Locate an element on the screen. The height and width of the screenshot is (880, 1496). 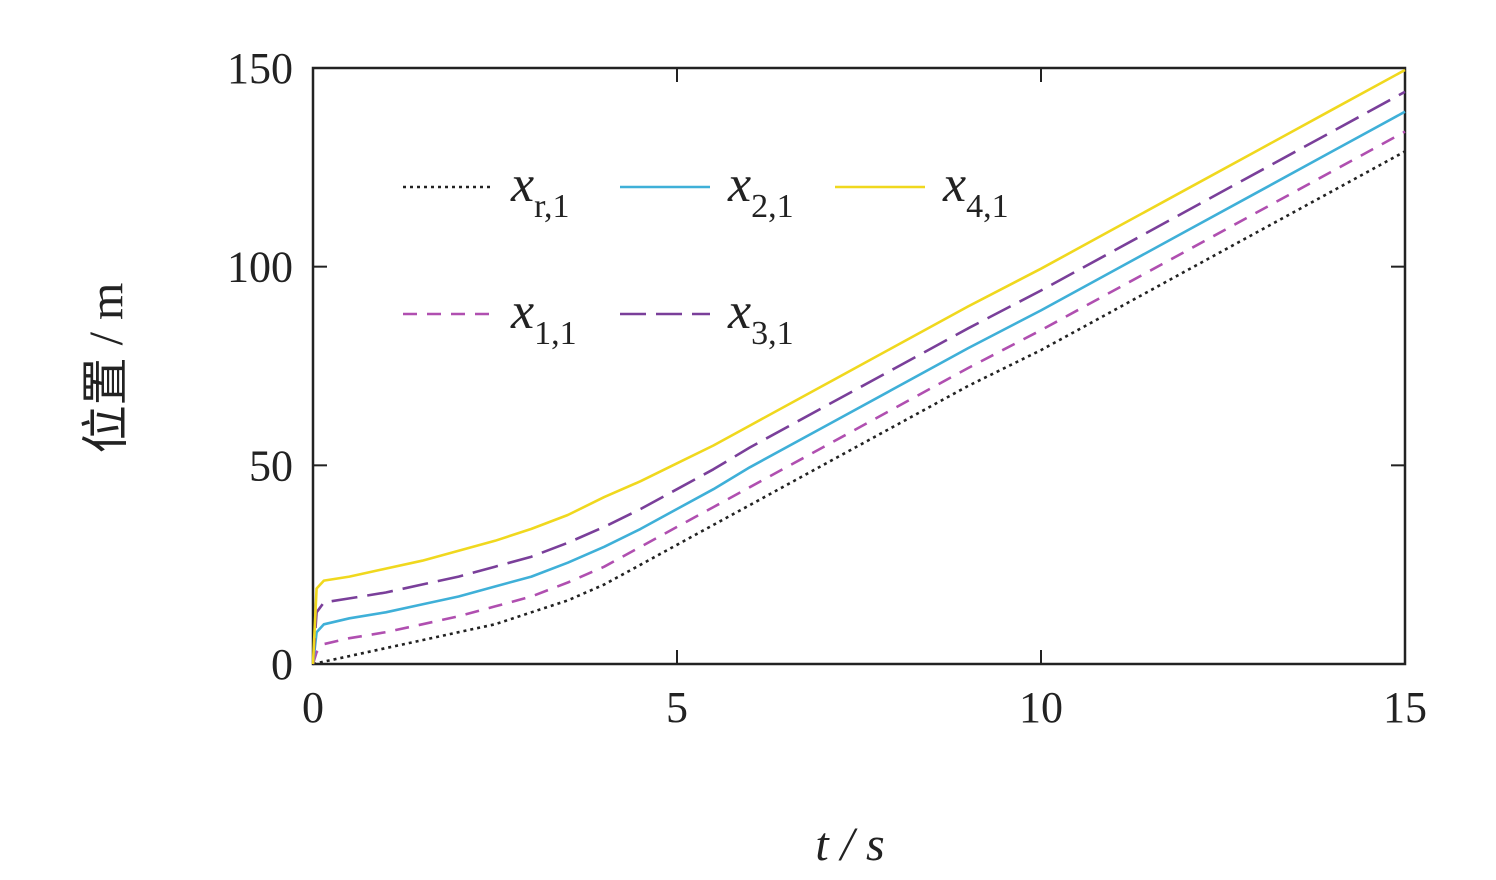
legend-label-4: x4,1 is located at coordinates (975, 190).